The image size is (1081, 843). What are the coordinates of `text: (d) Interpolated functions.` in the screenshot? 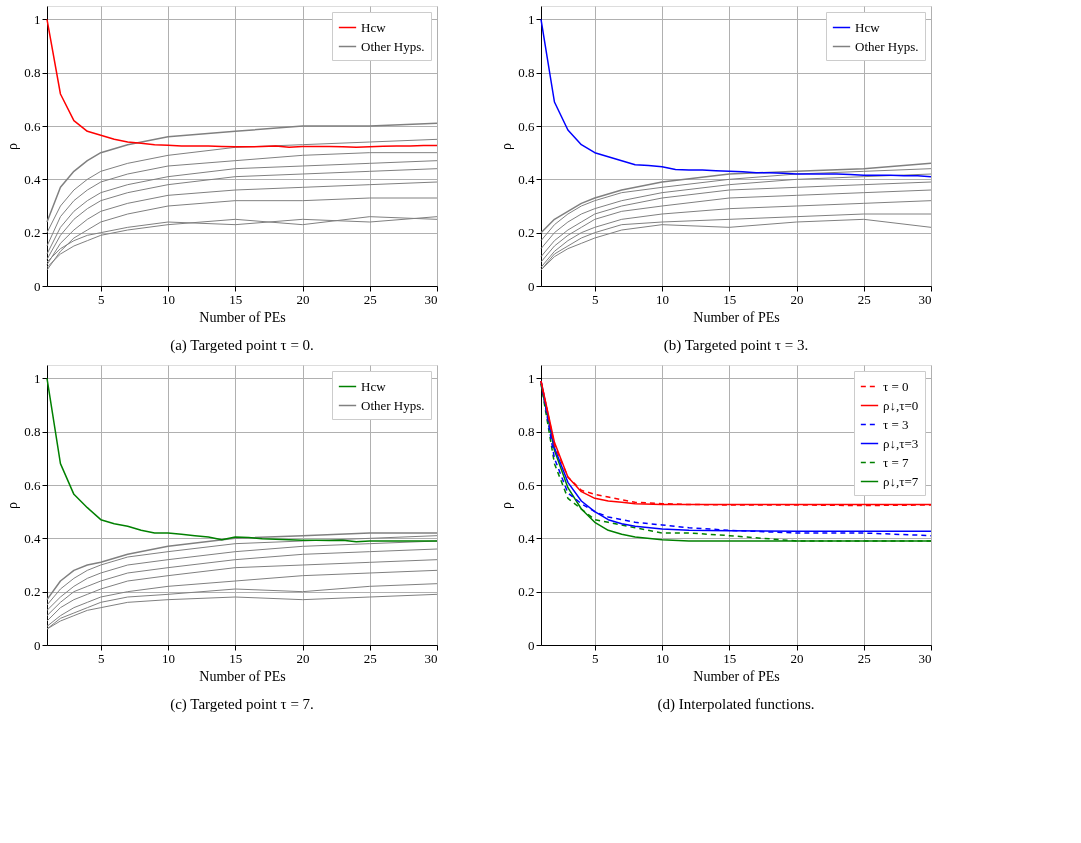 It's located at (736, 704).